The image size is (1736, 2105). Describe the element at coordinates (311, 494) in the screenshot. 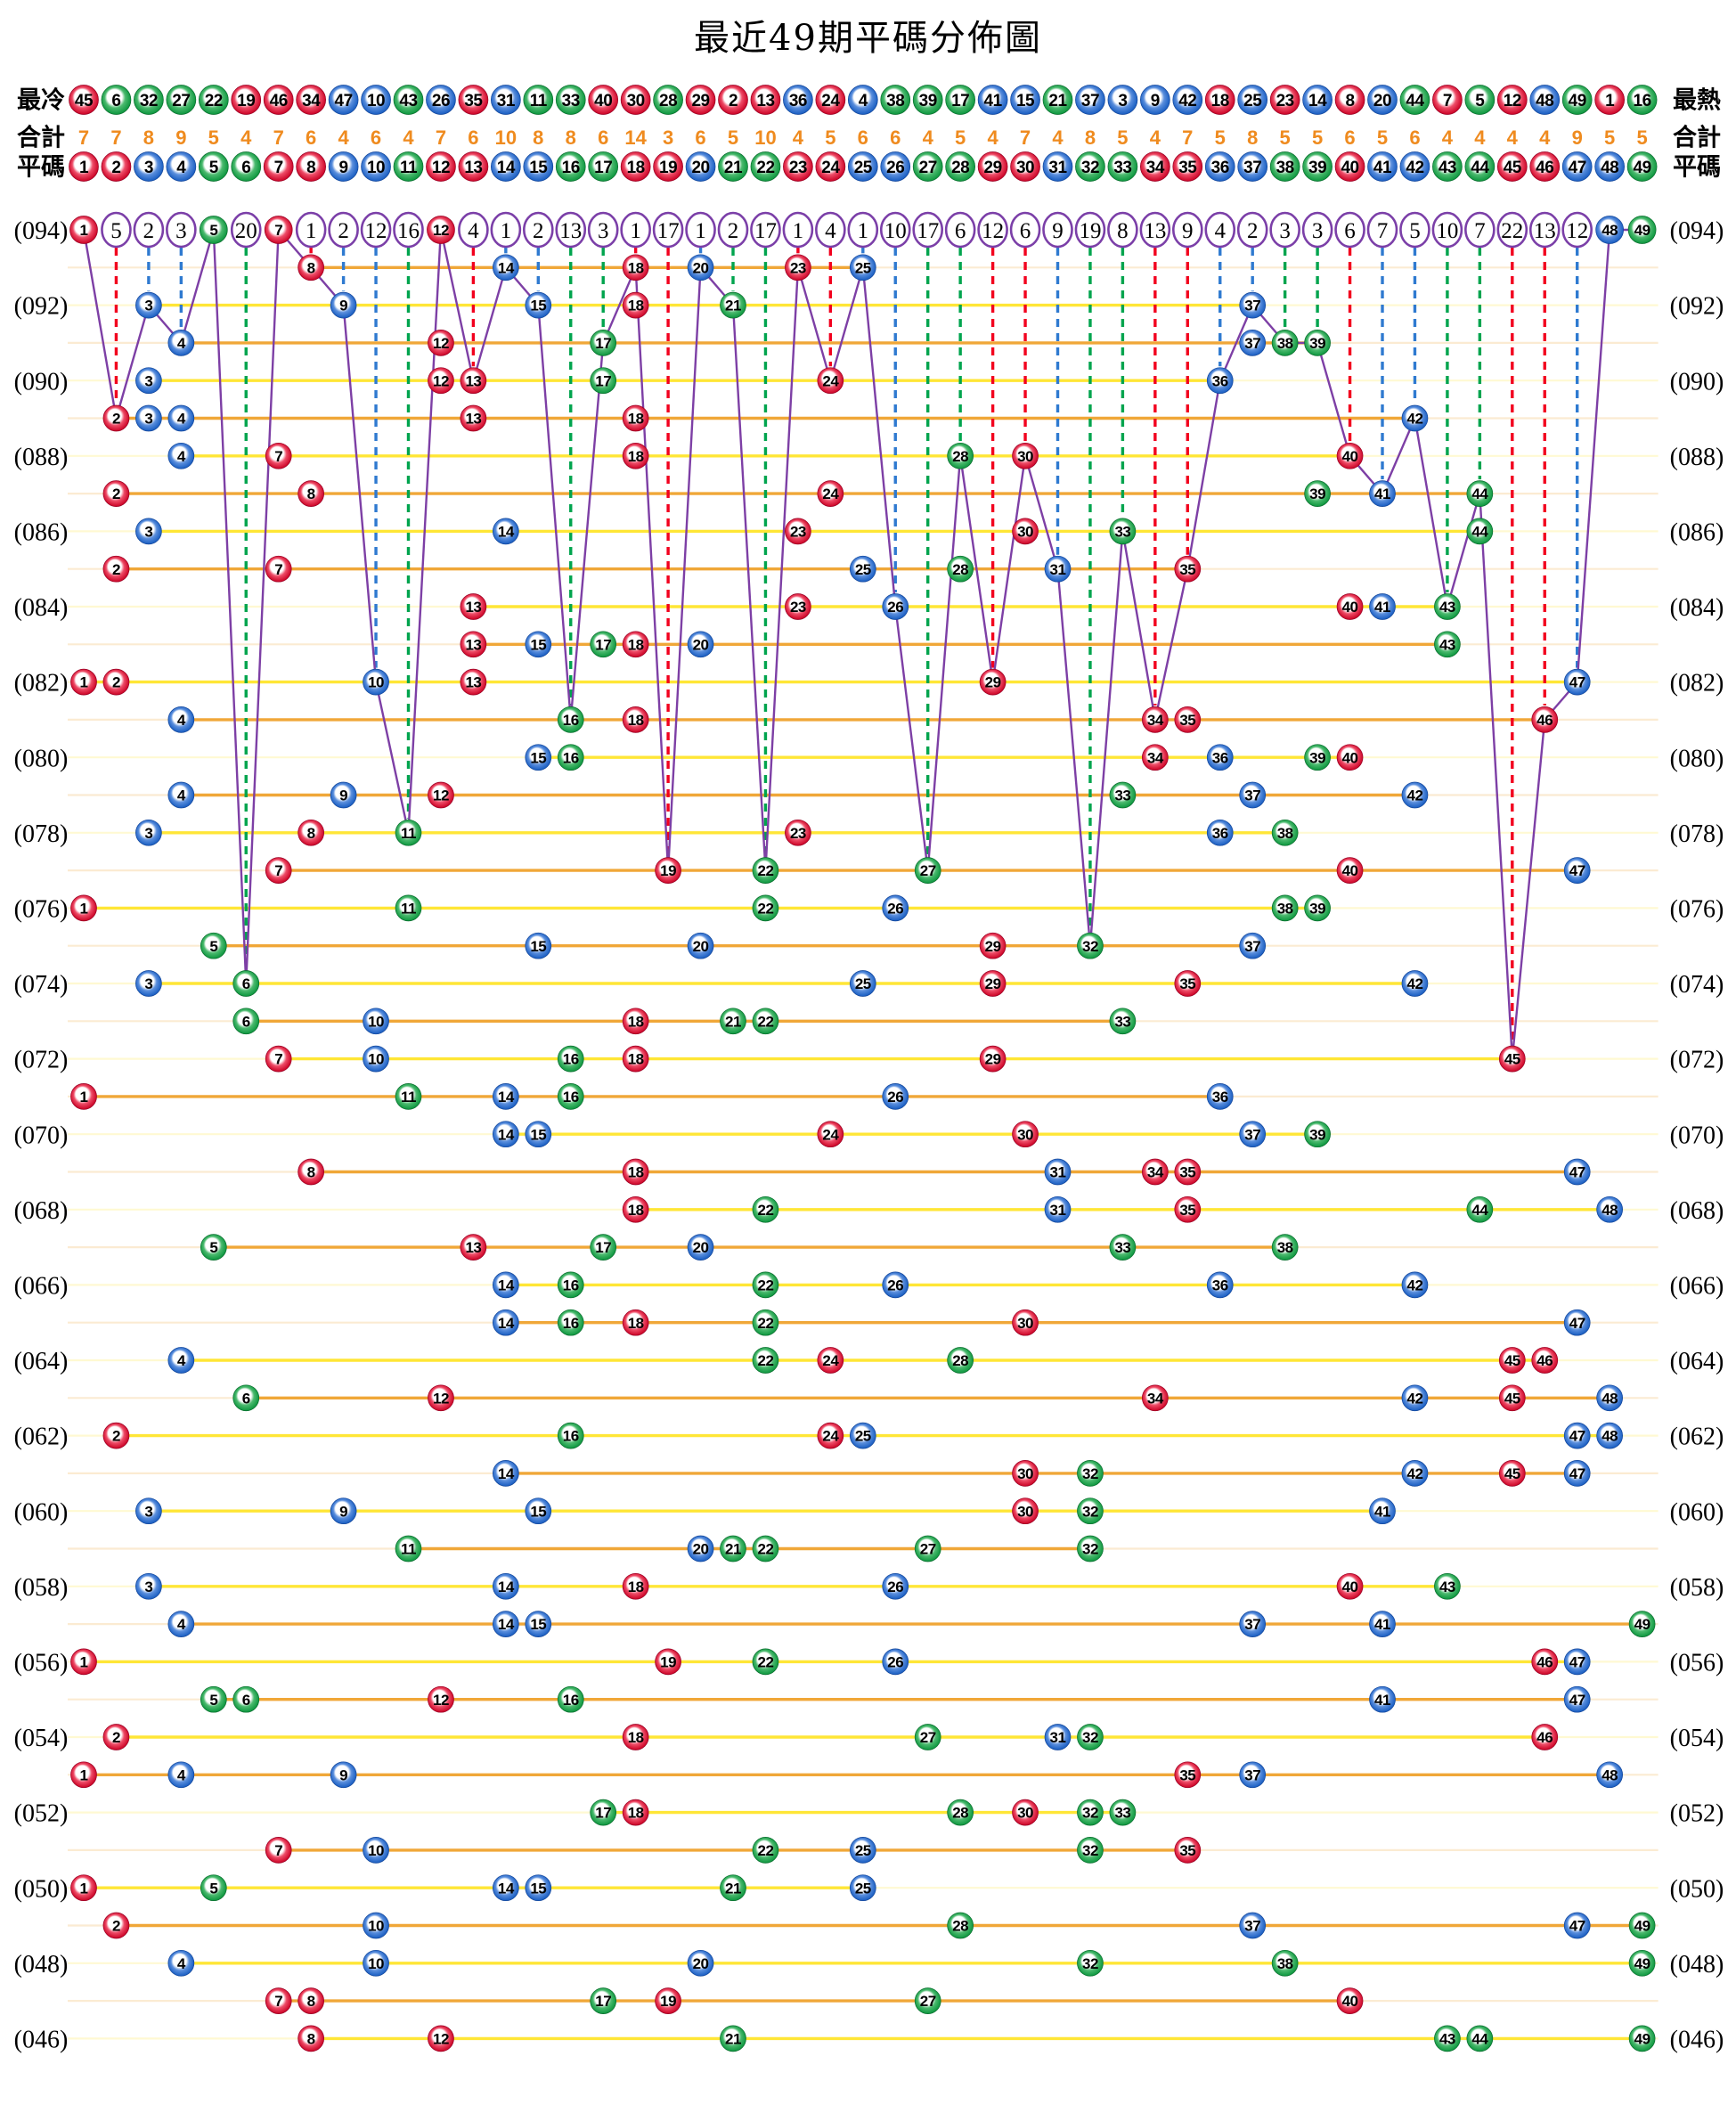

I see `period-87-ball-8: 8` at that location.